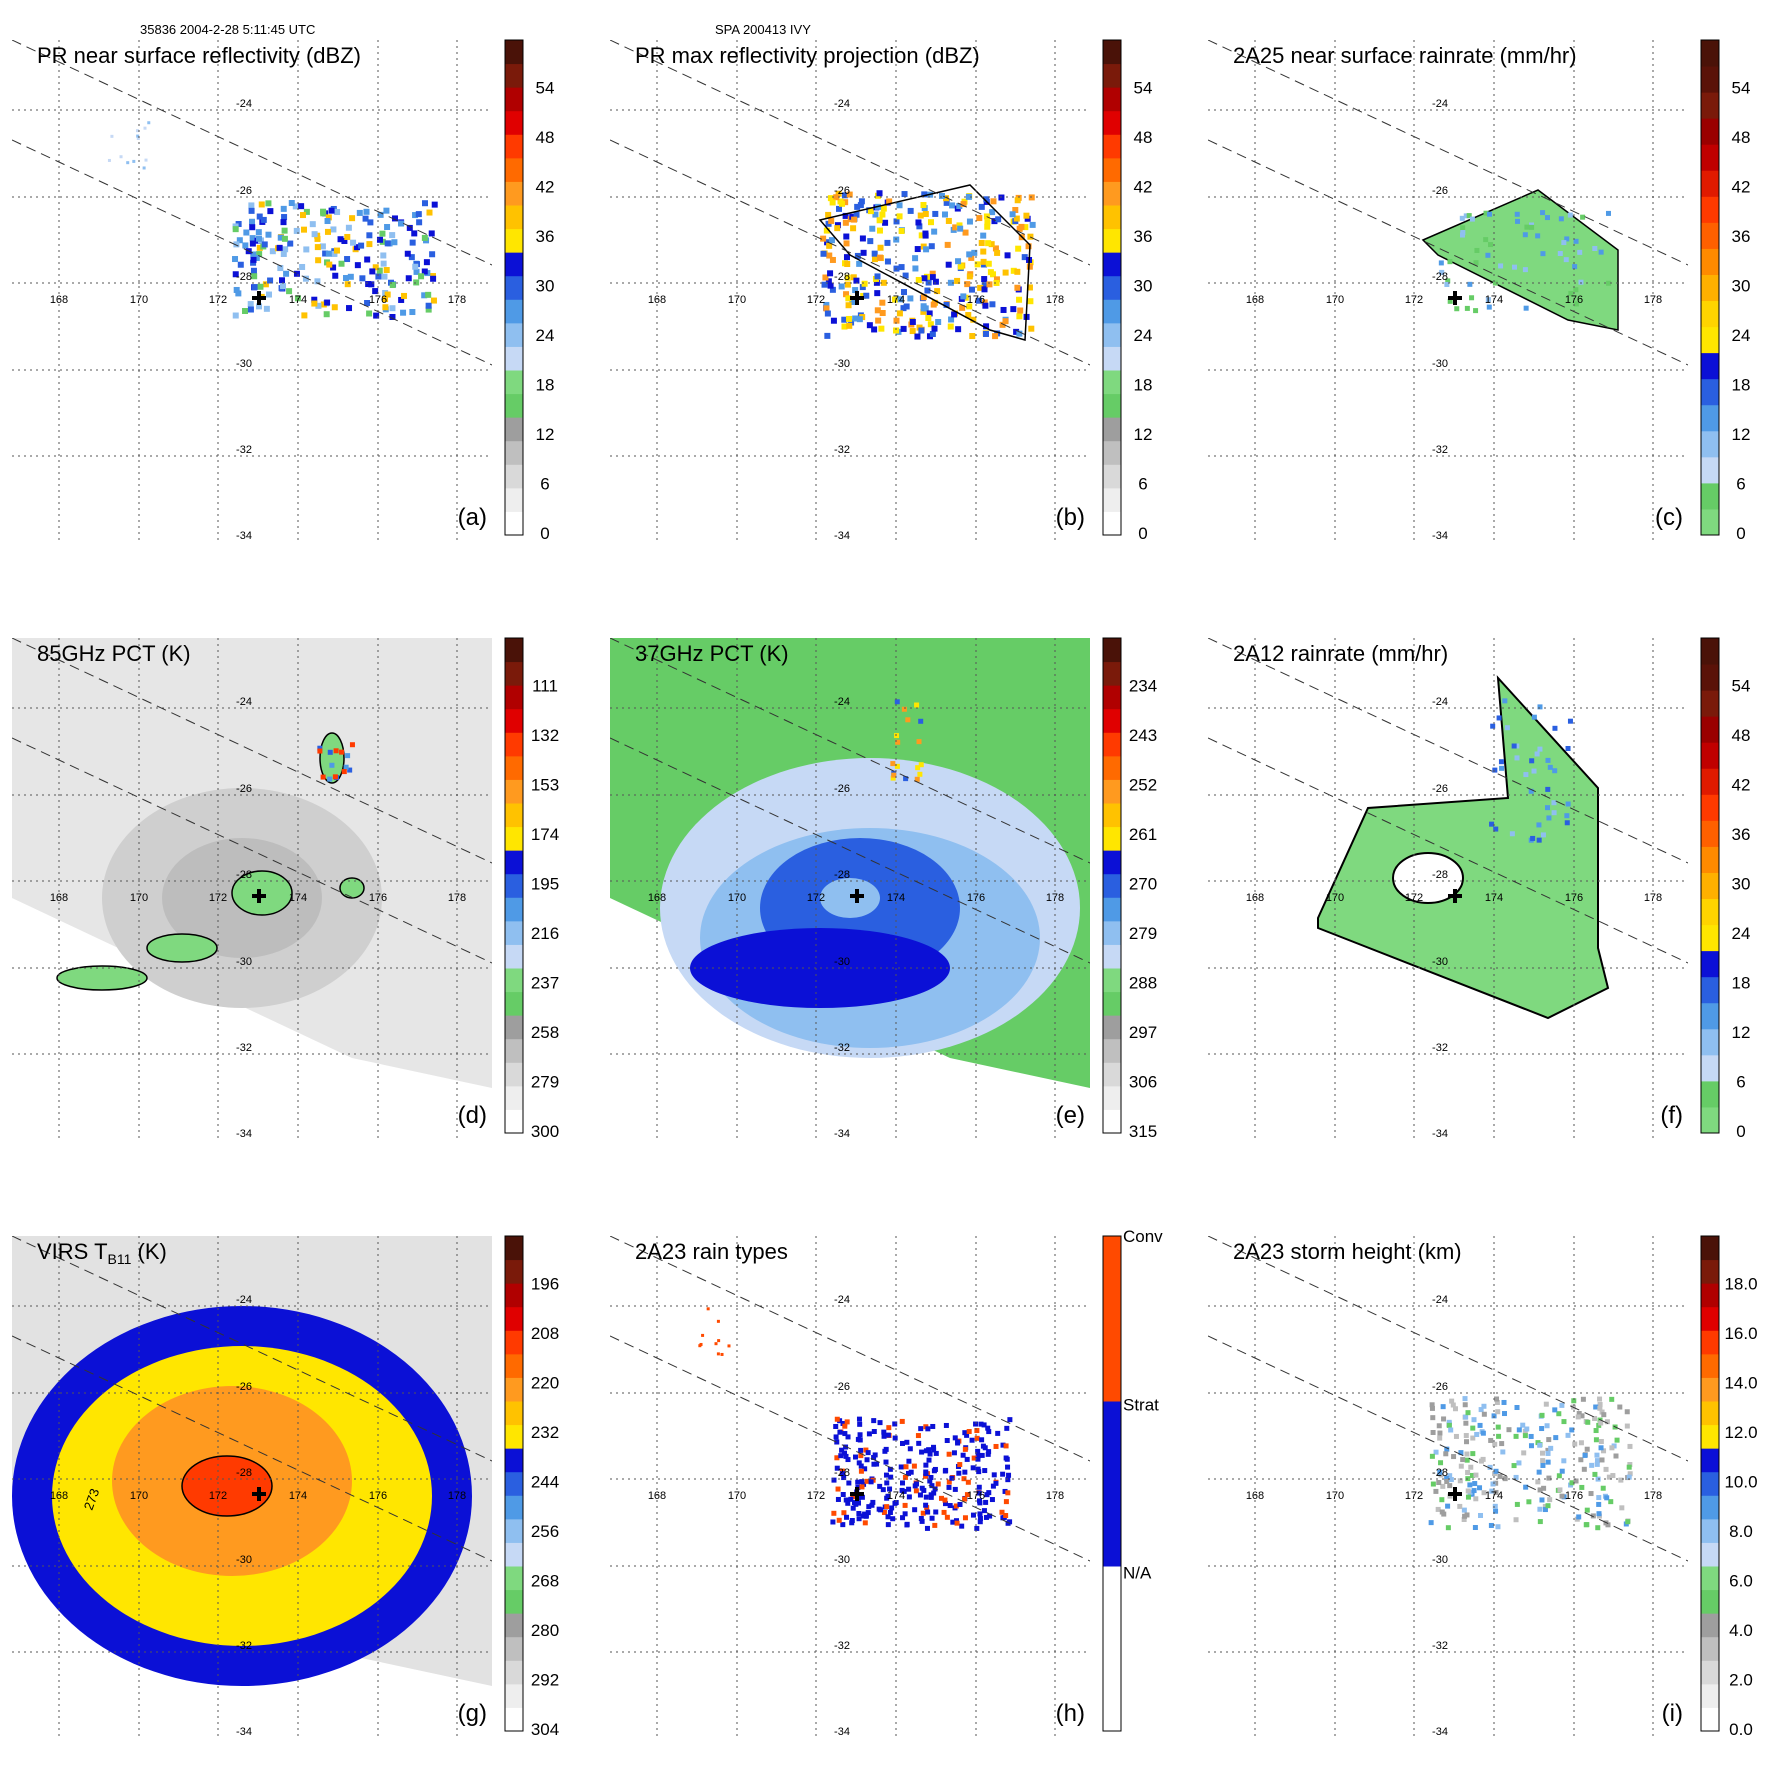 This screenshot has width=1771, height=1771. What do you see at coordinates (1143, 236) in the screenshot?
I see `colorbar-label: 36` at bounding box center [1143, 236].